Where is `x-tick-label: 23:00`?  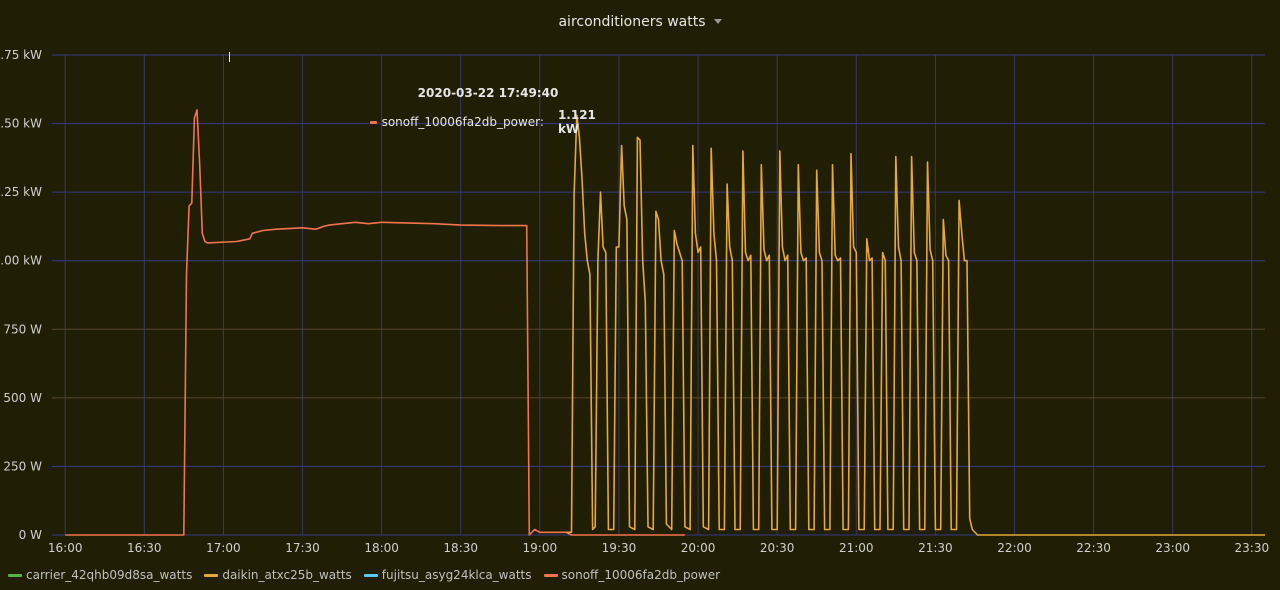 x-tick-label: 23:00 is located at coordinates (1172, 548).